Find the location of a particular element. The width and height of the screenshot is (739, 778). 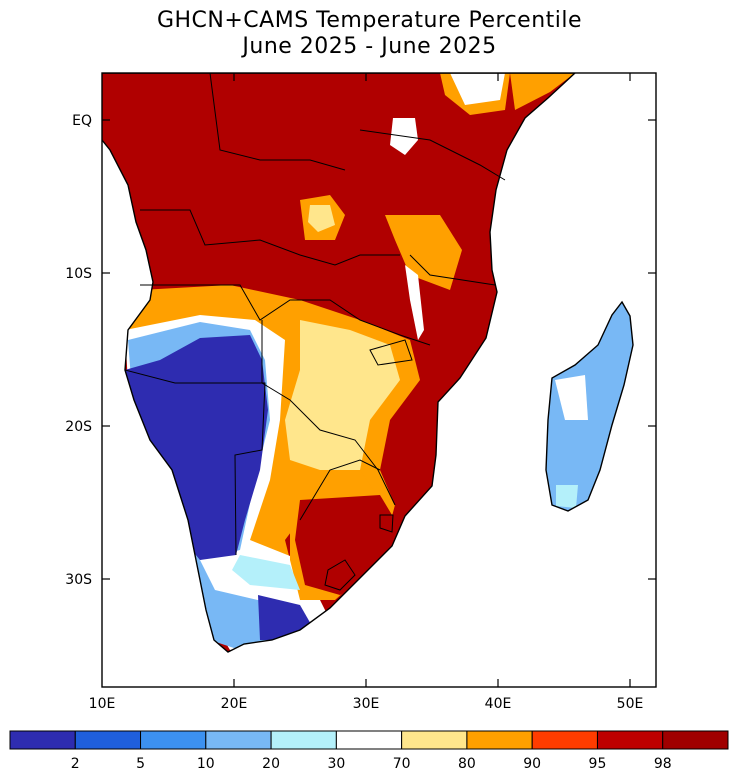

x-tick-label: 10E is located at coordinates (102, 704).